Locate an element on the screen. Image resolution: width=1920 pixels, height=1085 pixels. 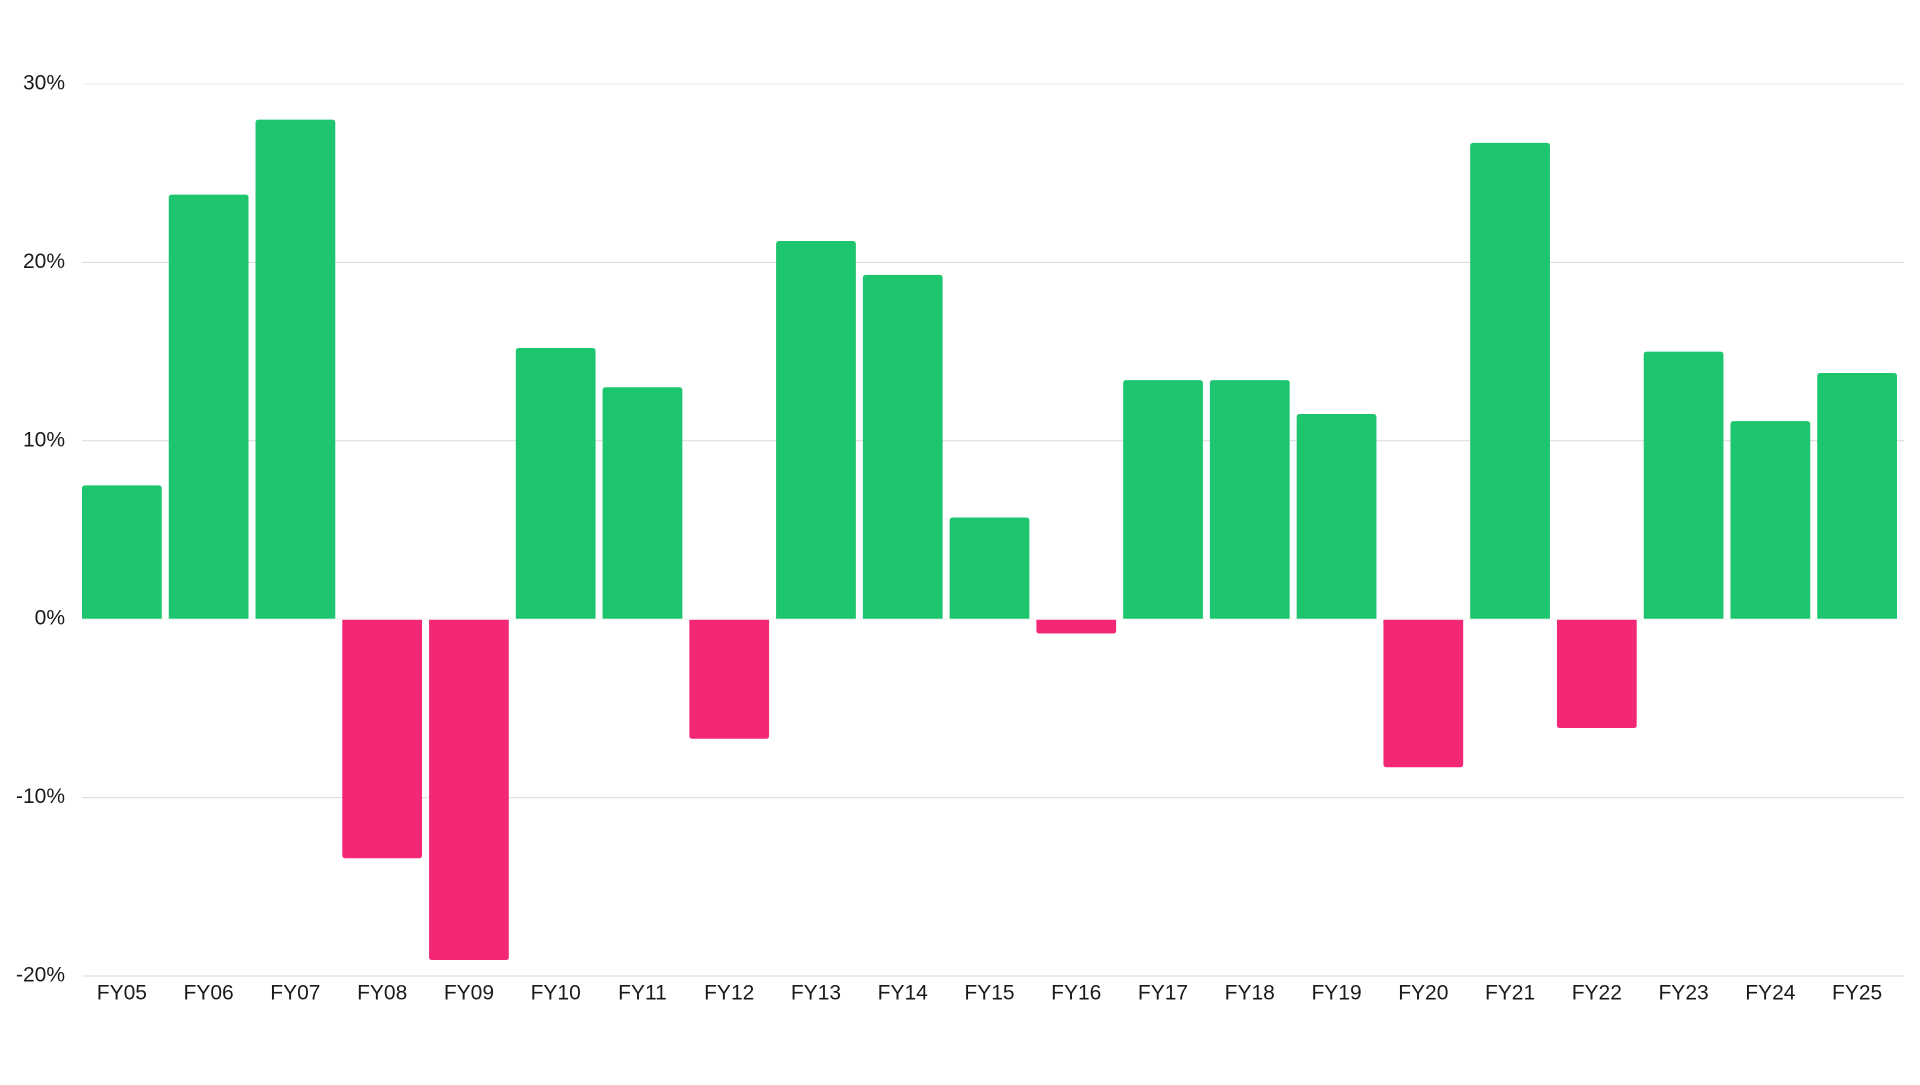
y-tick-label: 20% is located at coordinates (44, 261).